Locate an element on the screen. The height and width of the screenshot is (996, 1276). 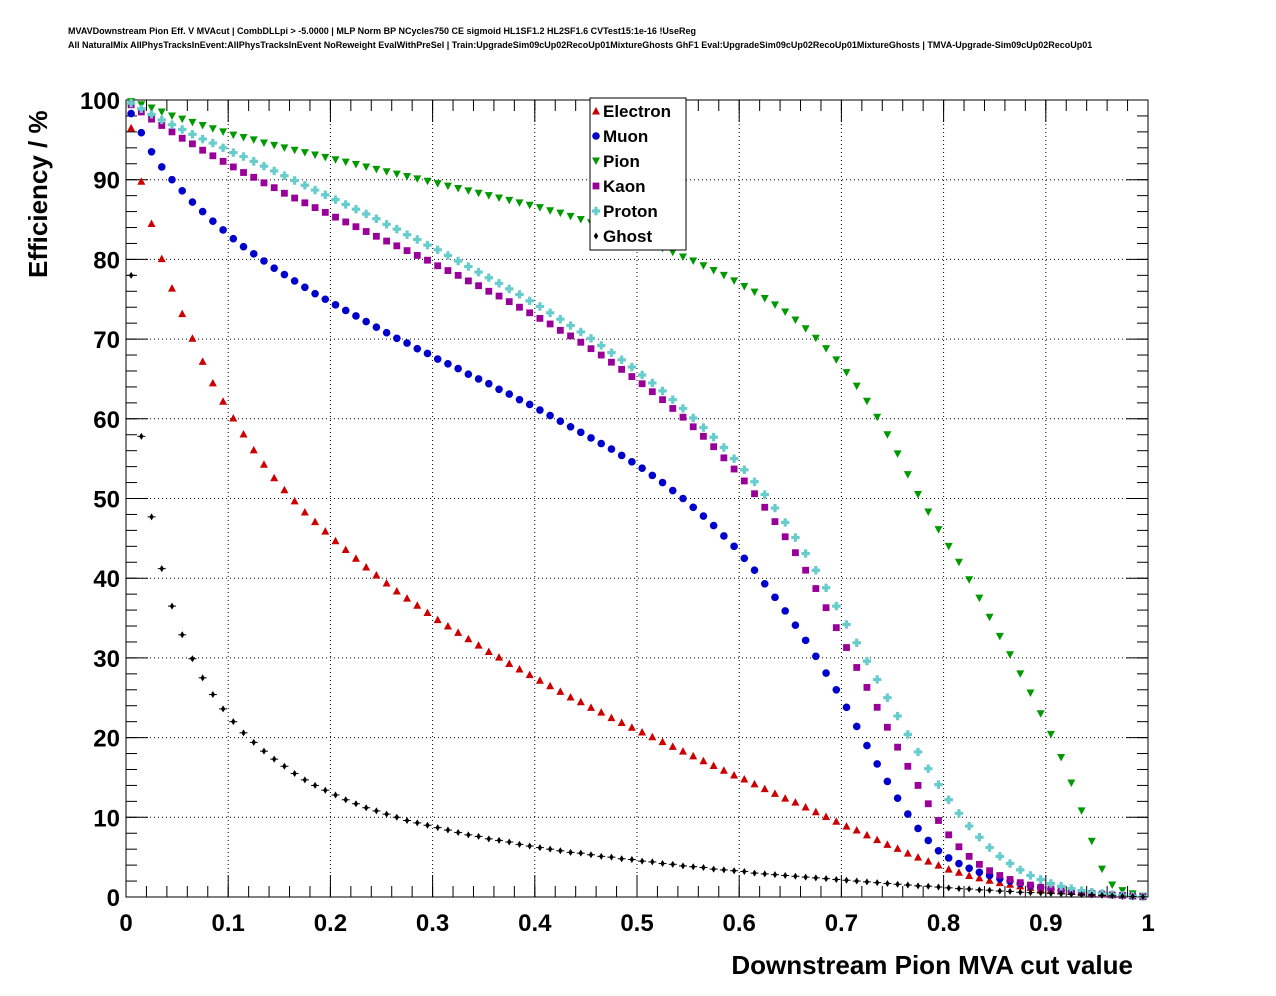
y-tick-label: 30 is located at coordinates (106, 659).